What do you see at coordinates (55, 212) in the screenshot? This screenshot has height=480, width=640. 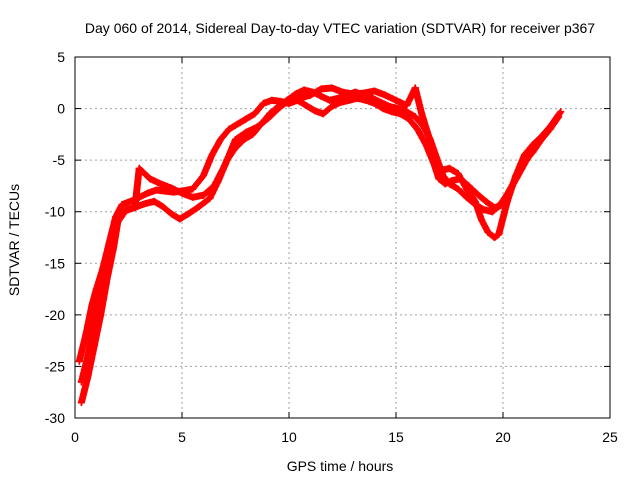 I see `y-tick-label: -10` at bounding box center [55, 212].